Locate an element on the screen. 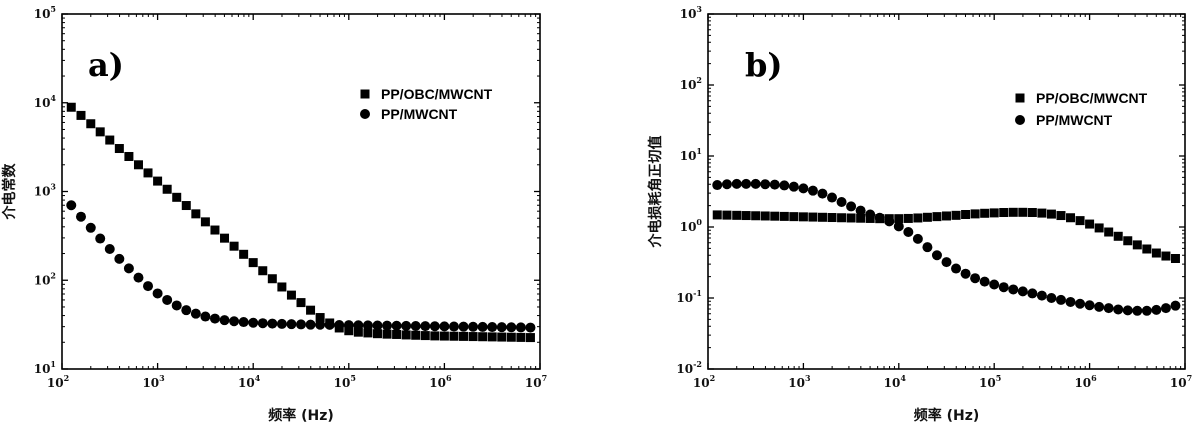 The height and width of the screenshot is (435, 1200). y-axis-title: 介电常数 is located at coordinates (9, 192).